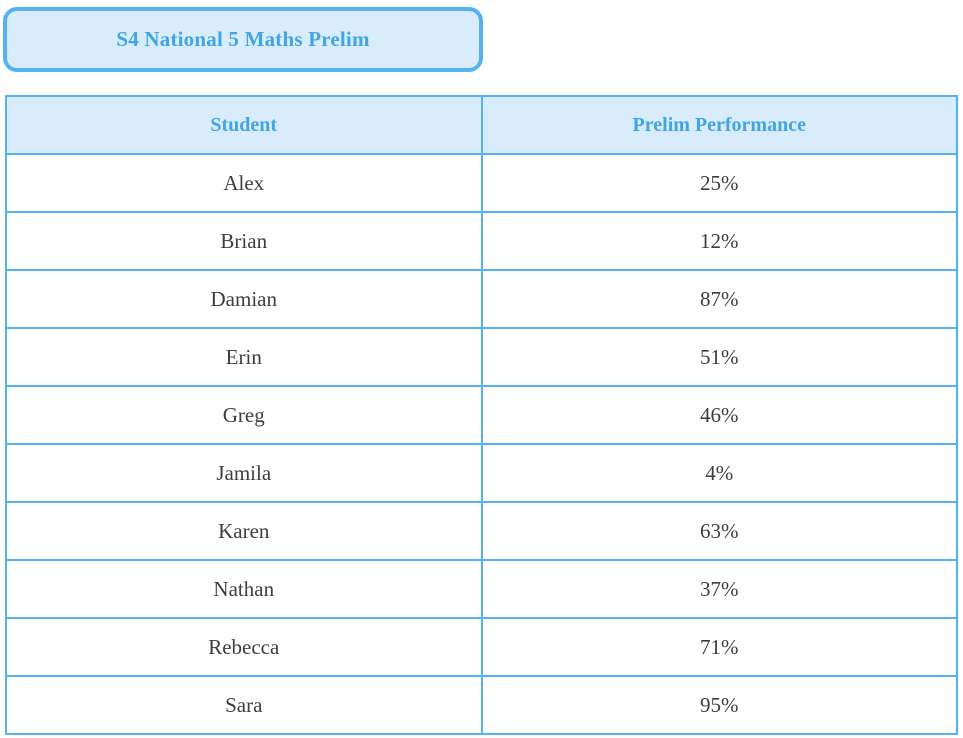 This screenshot has width=963, height=738. Describe the element at coordinates (244, 241) in the screenshot. I see `student-name-cell: Brian` at that location.